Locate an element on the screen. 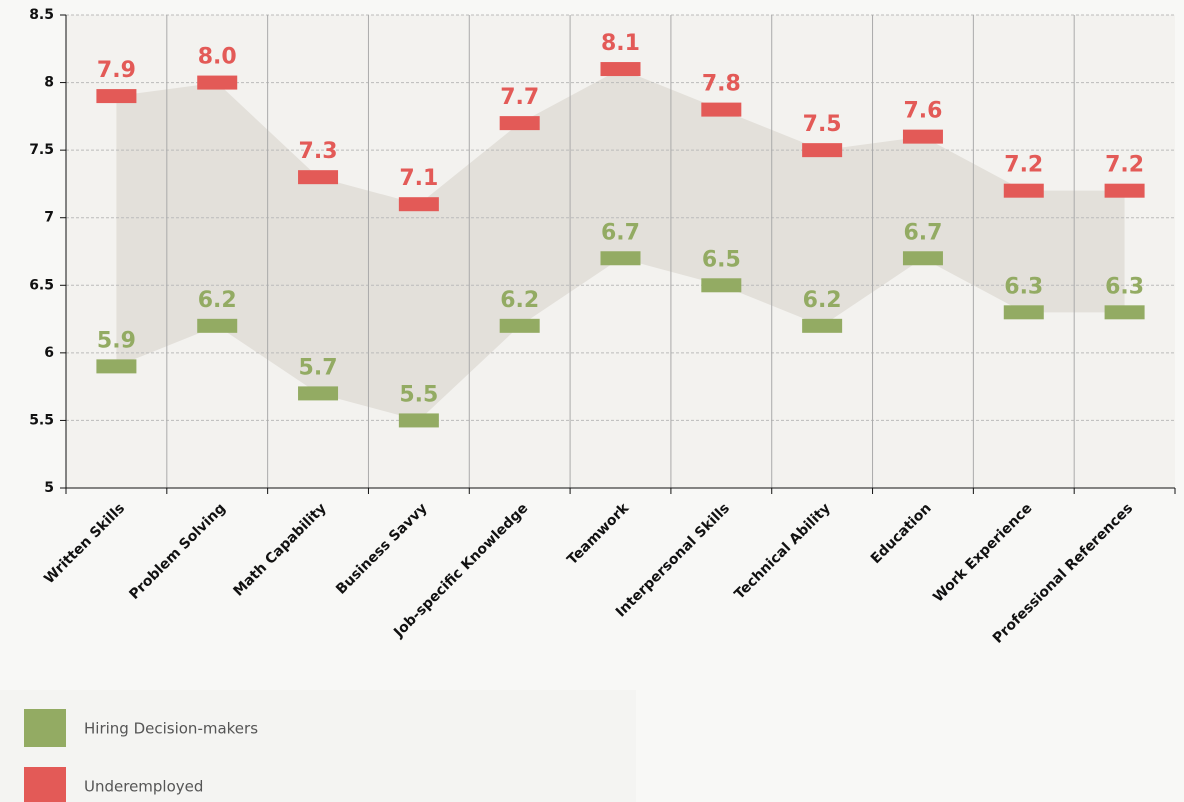  value-label: 5.9 is located at coordinates (116, 340).